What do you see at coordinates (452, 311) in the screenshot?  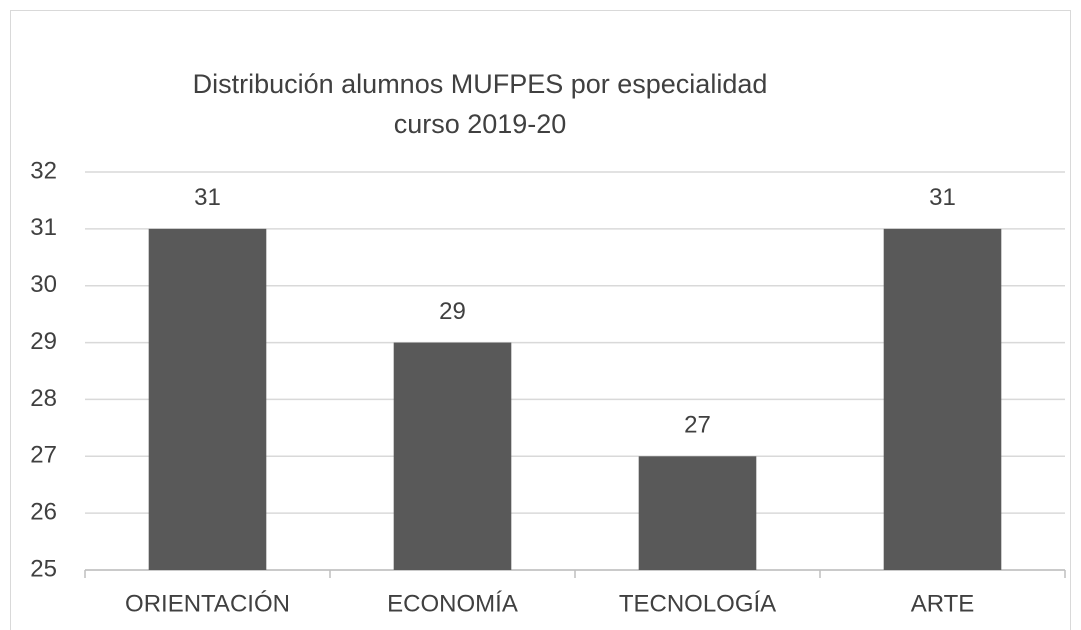 I see `data-label: 29` at bounding box center [452, 311].